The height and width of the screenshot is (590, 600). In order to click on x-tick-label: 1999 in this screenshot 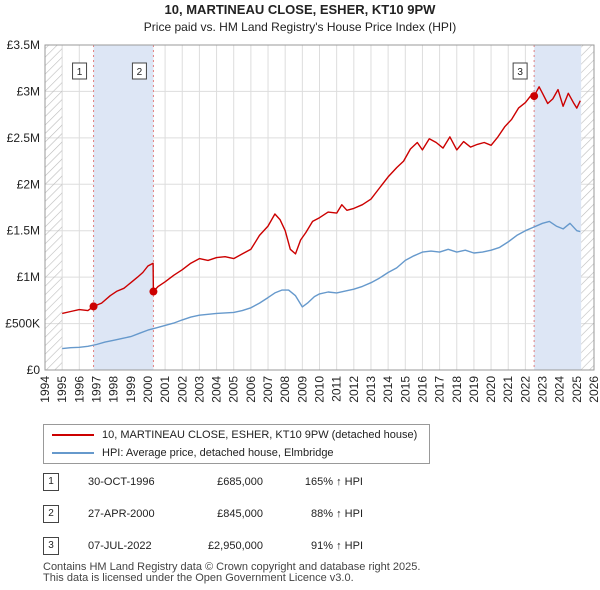, I will do `click(131, 389)`.